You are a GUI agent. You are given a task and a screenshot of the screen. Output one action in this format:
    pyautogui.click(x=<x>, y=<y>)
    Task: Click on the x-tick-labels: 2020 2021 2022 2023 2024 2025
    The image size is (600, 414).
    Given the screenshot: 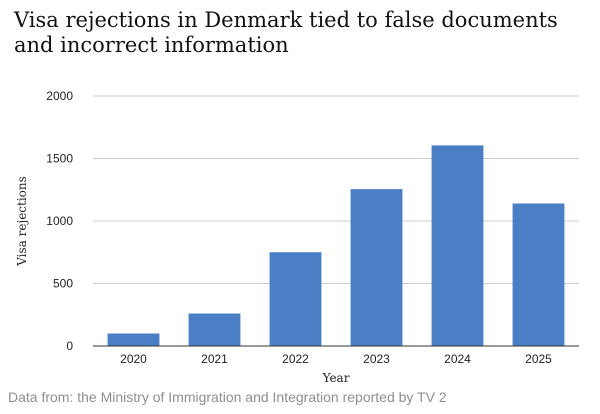 What is the action you would take?
    pyautogui.click(x=336, y=359)
    